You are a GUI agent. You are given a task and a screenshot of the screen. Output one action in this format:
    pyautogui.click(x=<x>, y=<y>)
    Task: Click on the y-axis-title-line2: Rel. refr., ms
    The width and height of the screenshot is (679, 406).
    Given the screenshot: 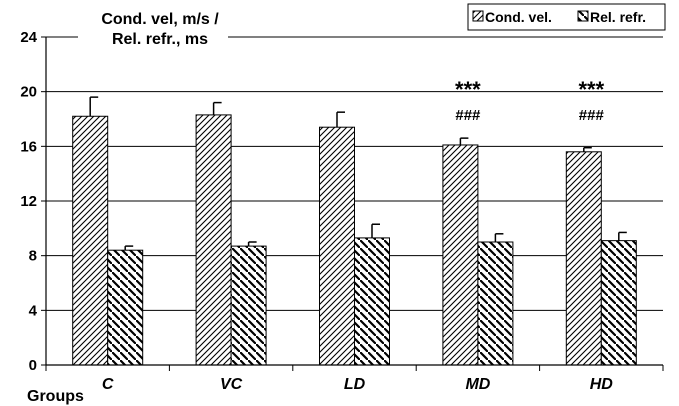 What is the action you would take?
    pyautogui.click(x=160, y=39)
    